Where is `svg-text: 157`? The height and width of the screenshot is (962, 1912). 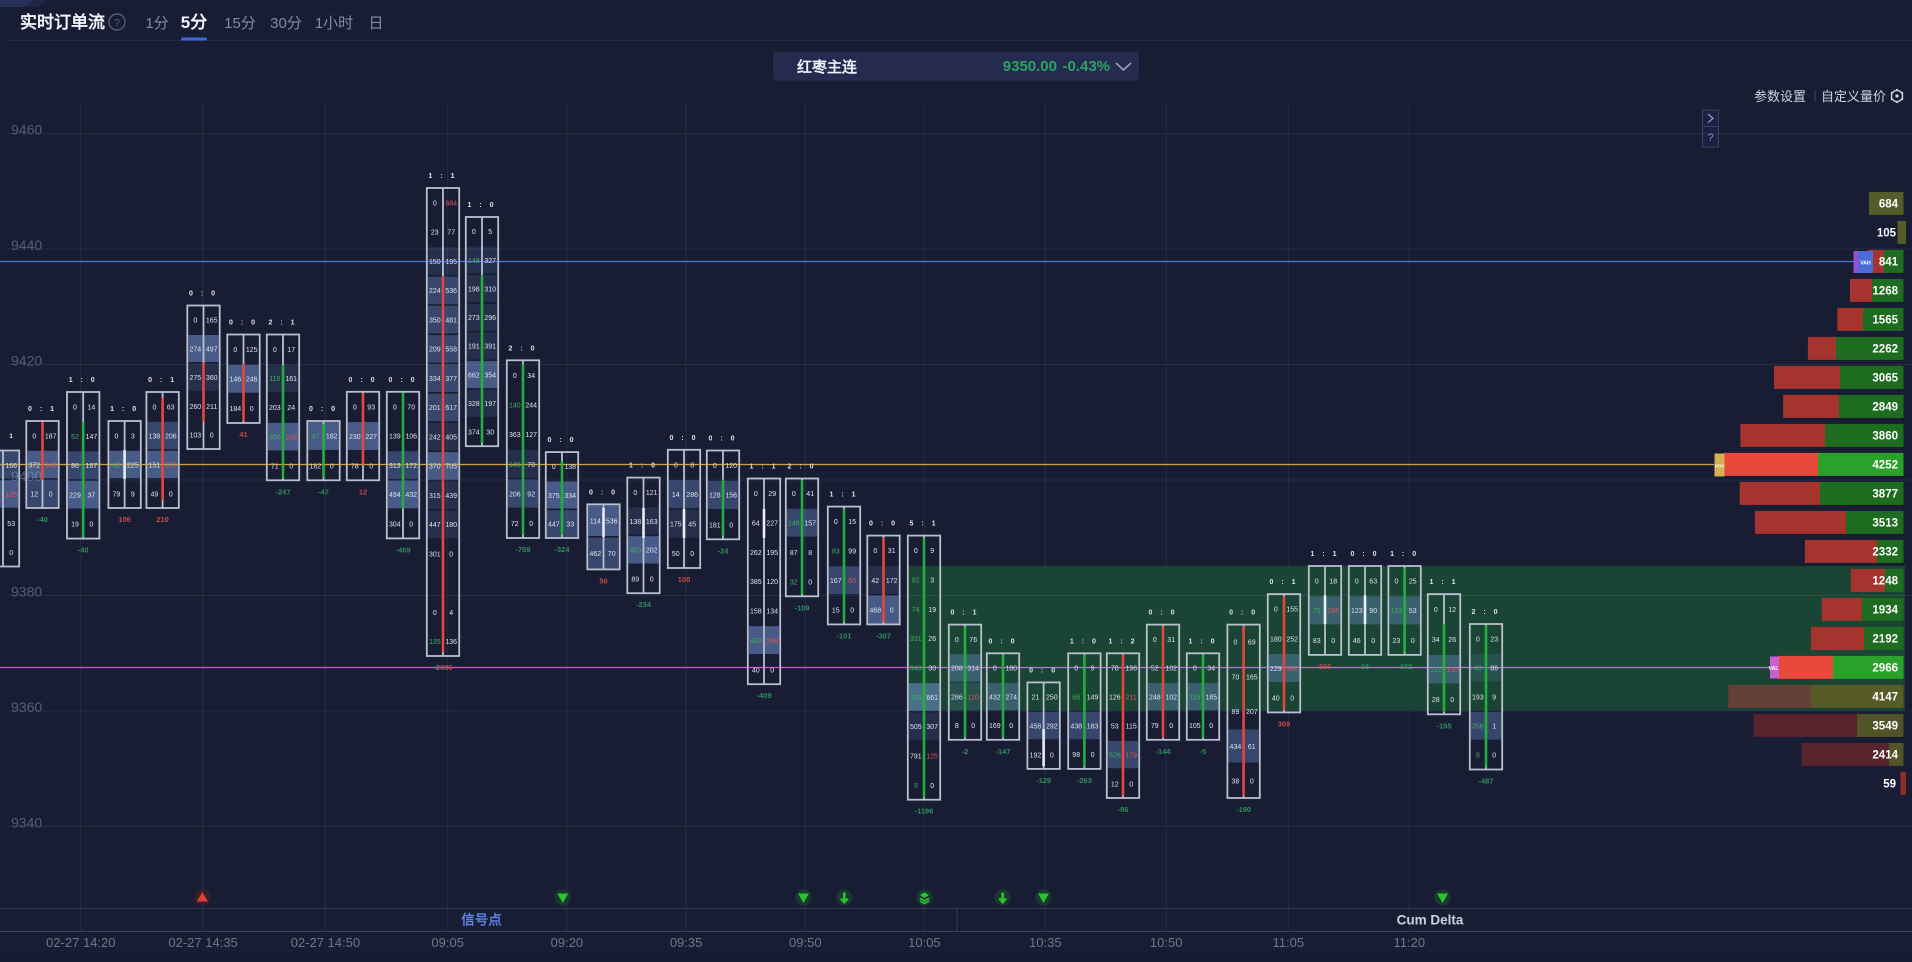 svg-text: 157 is located at coordinates (810, 524).